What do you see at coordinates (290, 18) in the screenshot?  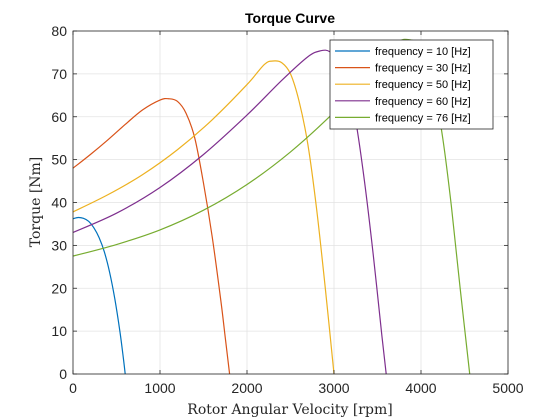 I see `chart-title: Torque Curve` at bounding box center [290, 18].